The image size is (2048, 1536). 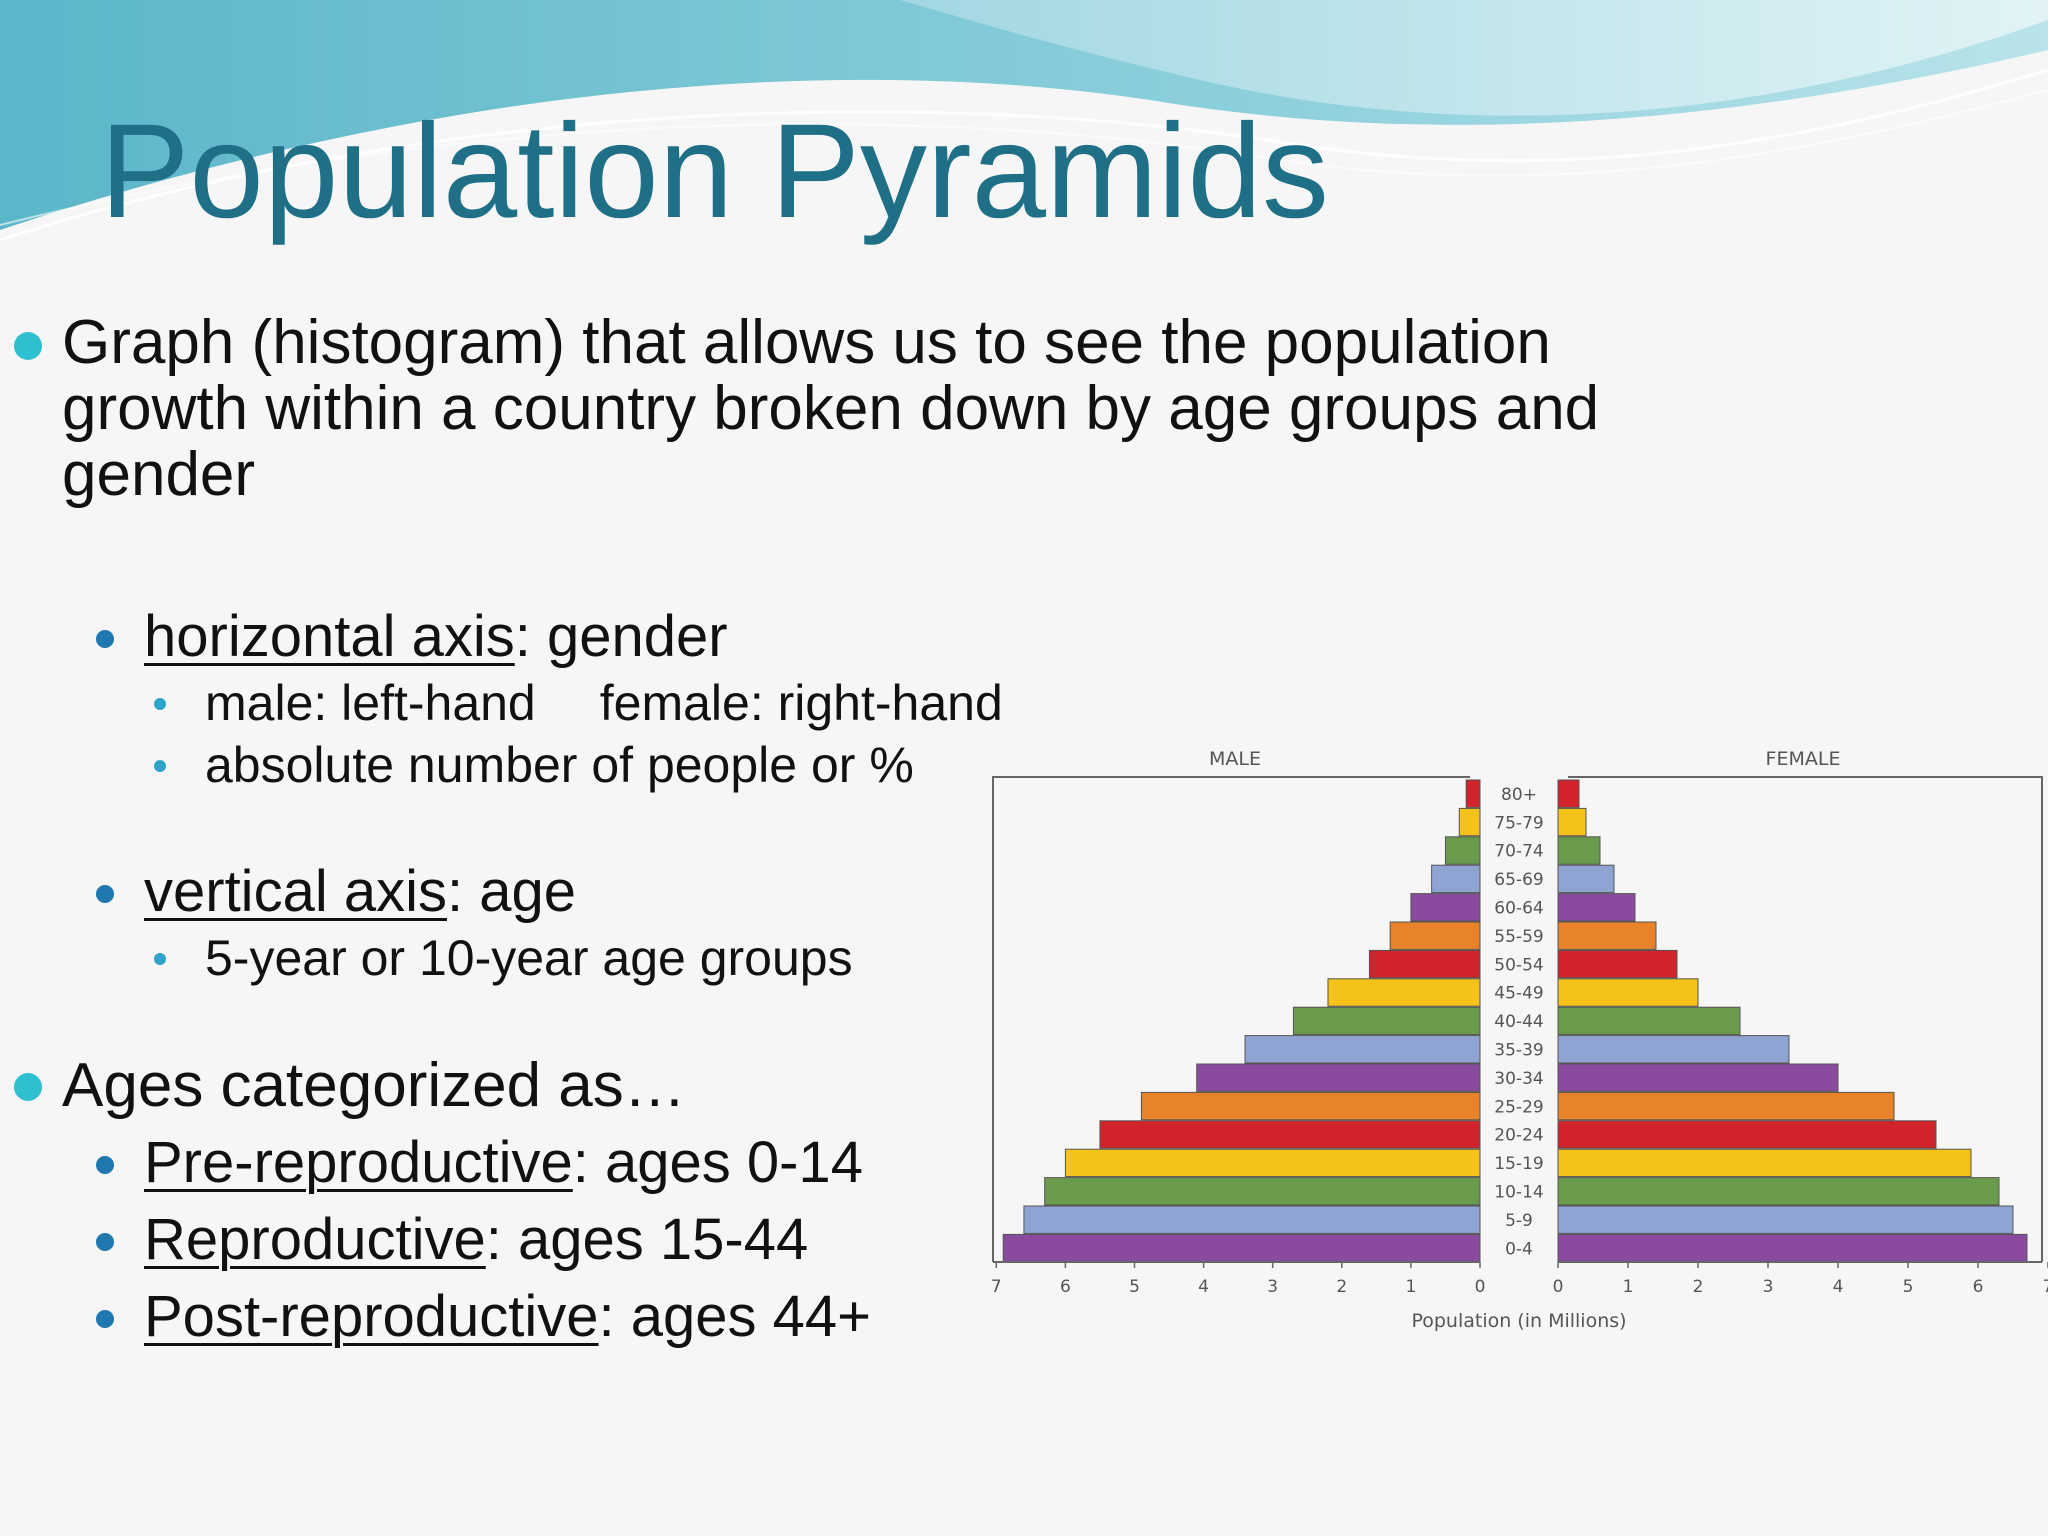 What do you see at coordinates (1518, 965) in the screenshot?
I see `age-group-label: 50-54` at bounding box center [1518, 965].